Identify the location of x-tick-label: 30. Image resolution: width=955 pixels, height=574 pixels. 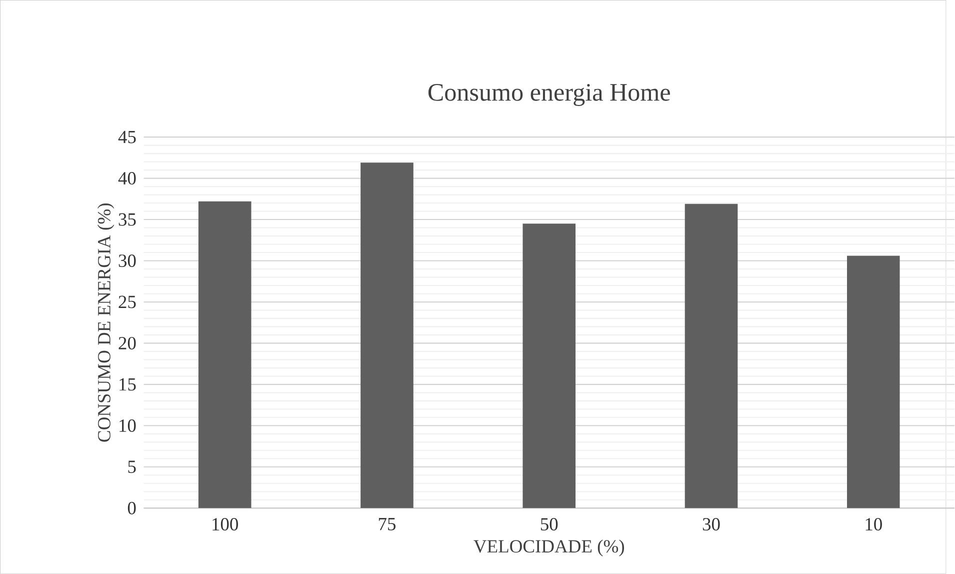
(711, 524).